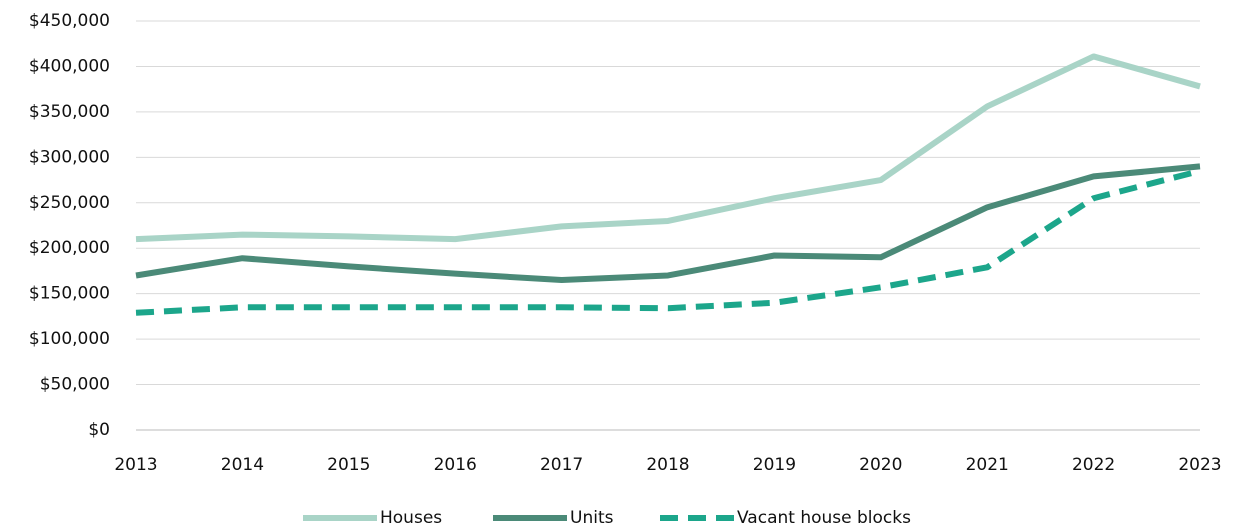  What do you see at coordinates (242, 465) in the screenshot?
I see `x-tick-label: 2014` at bounding box center [242, 465].